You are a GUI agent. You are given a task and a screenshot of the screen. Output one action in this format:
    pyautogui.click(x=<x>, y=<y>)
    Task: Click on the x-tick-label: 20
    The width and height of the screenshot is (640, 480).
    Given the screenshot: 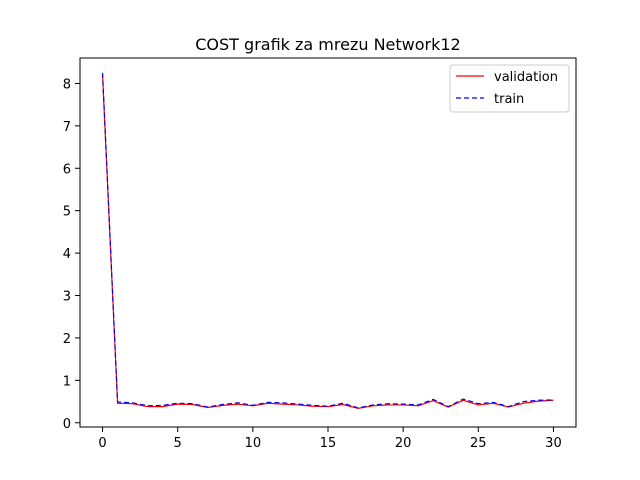 What is the action you would take?
    pyautogui.click(x=403, y=443)
    